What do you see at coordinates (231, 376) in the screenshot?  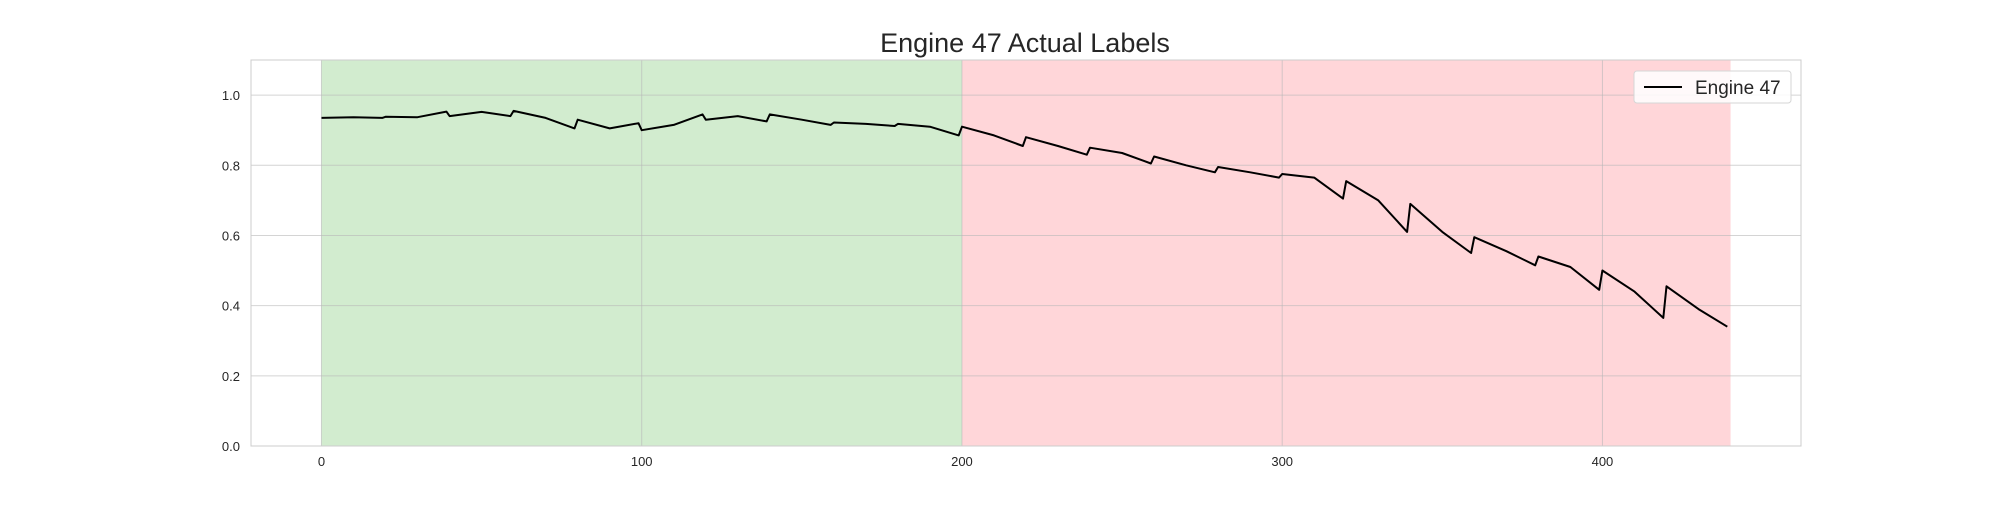 I see `y-tick-label: 0.2` at bounding box center [231, 376].